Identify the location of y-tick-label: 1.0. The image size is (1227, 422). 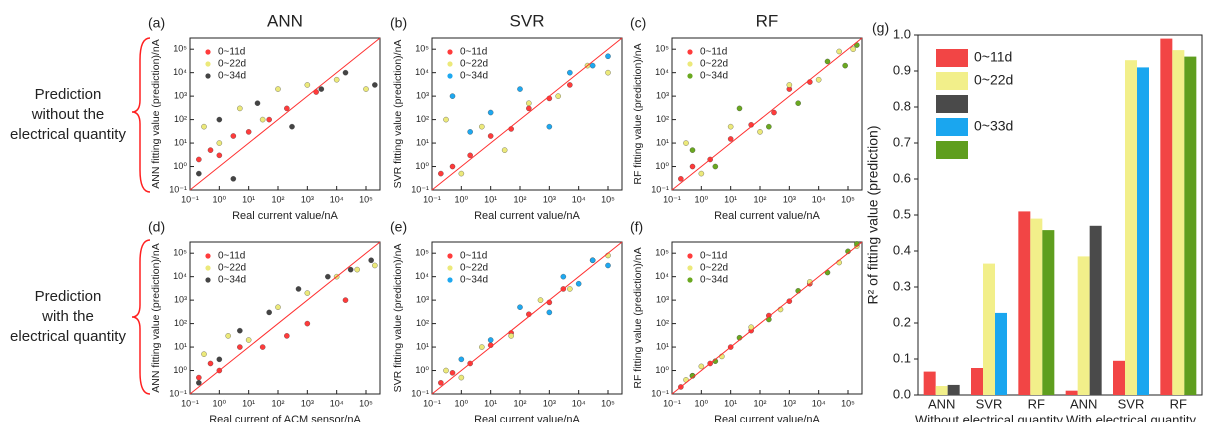
(902, 33).